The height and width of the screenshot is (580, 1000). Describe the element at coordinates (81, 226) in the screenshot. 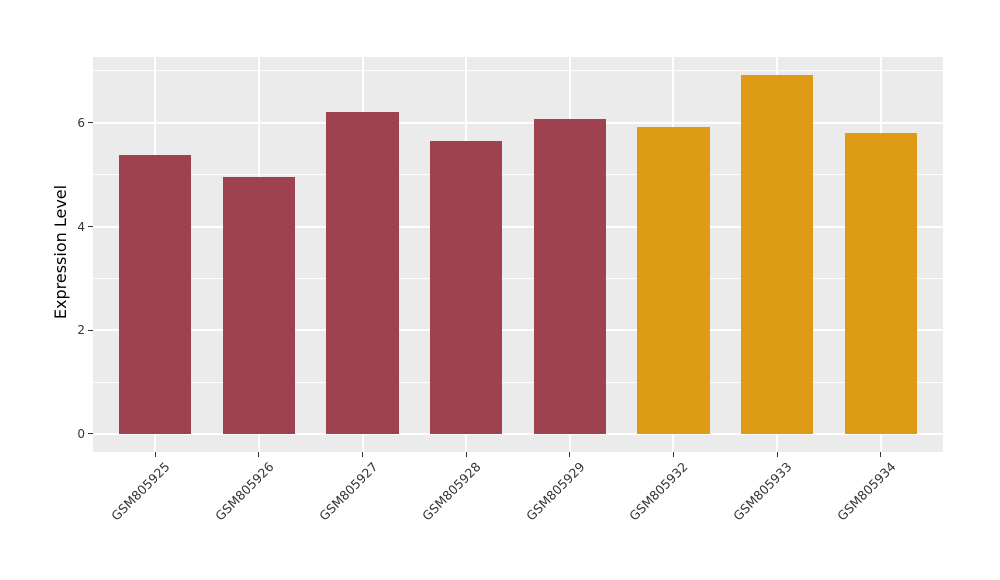

I see `y-tick-label: 4` at that location.